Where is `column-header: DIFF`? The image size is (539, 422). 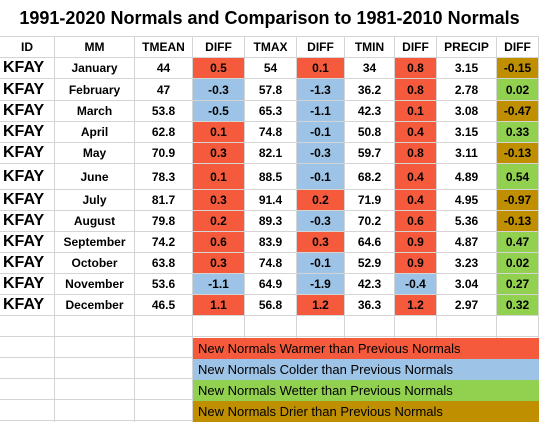 column-header: DIFF is located at coordinates (219, 47).